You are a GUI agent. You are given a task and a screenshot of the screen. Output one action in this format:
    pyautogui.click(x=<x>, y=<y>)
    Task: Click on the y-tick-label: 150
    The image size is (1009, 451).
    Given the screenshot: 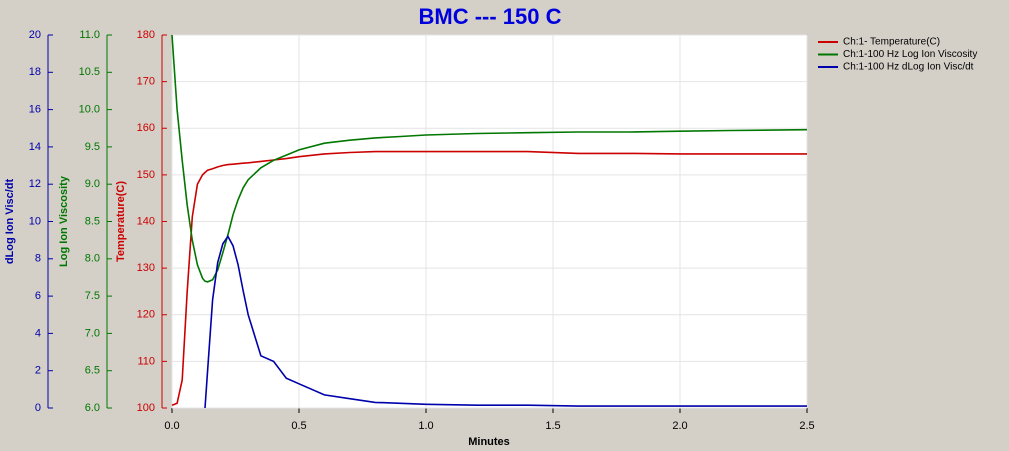 What is the action you would take?
    pyautogui.click(x=146, y=175)
    